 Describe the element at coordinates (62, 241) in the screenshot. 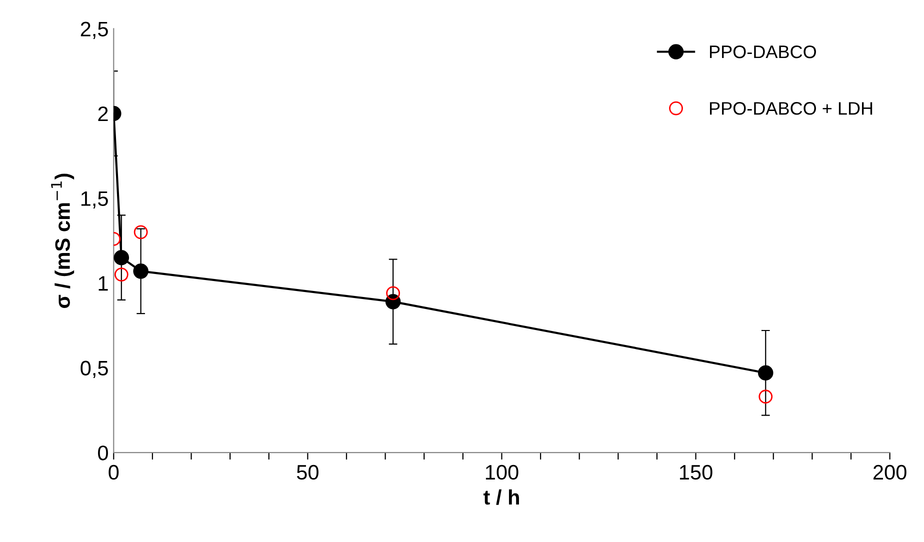

I see `y-axis-title: σ / (mS cm$^{−1}$)` at that location.